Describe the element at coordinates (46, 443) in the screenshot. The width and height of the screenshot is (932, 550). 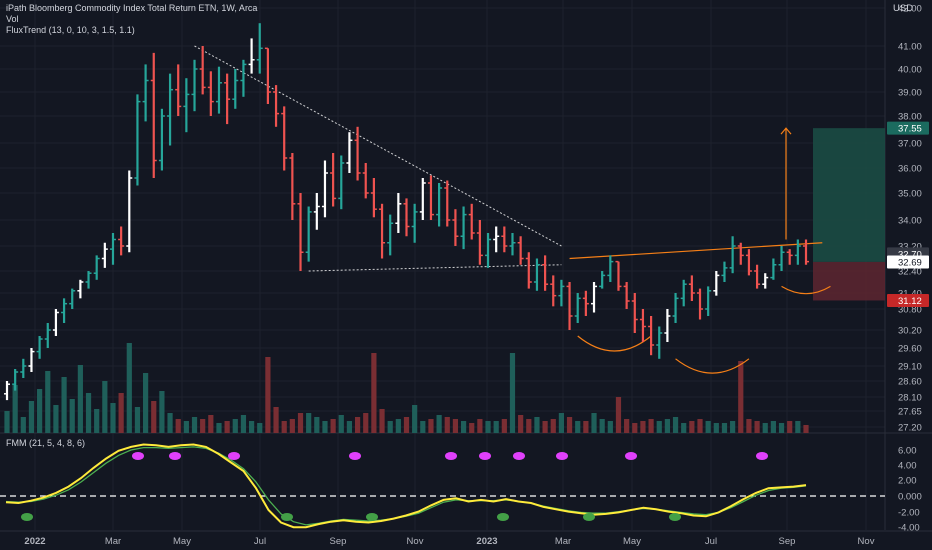
I see `fmm-legend: FMM (21, 5, 4, 8, 6)` at that location.